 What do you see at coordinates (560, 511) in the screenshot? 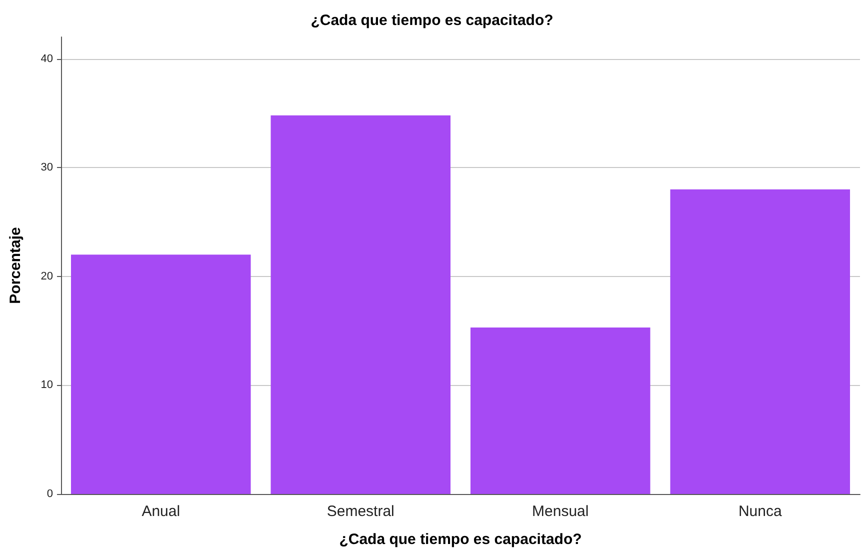
I see `x-tick-label: Mensual` at bounding box center [560, 511].